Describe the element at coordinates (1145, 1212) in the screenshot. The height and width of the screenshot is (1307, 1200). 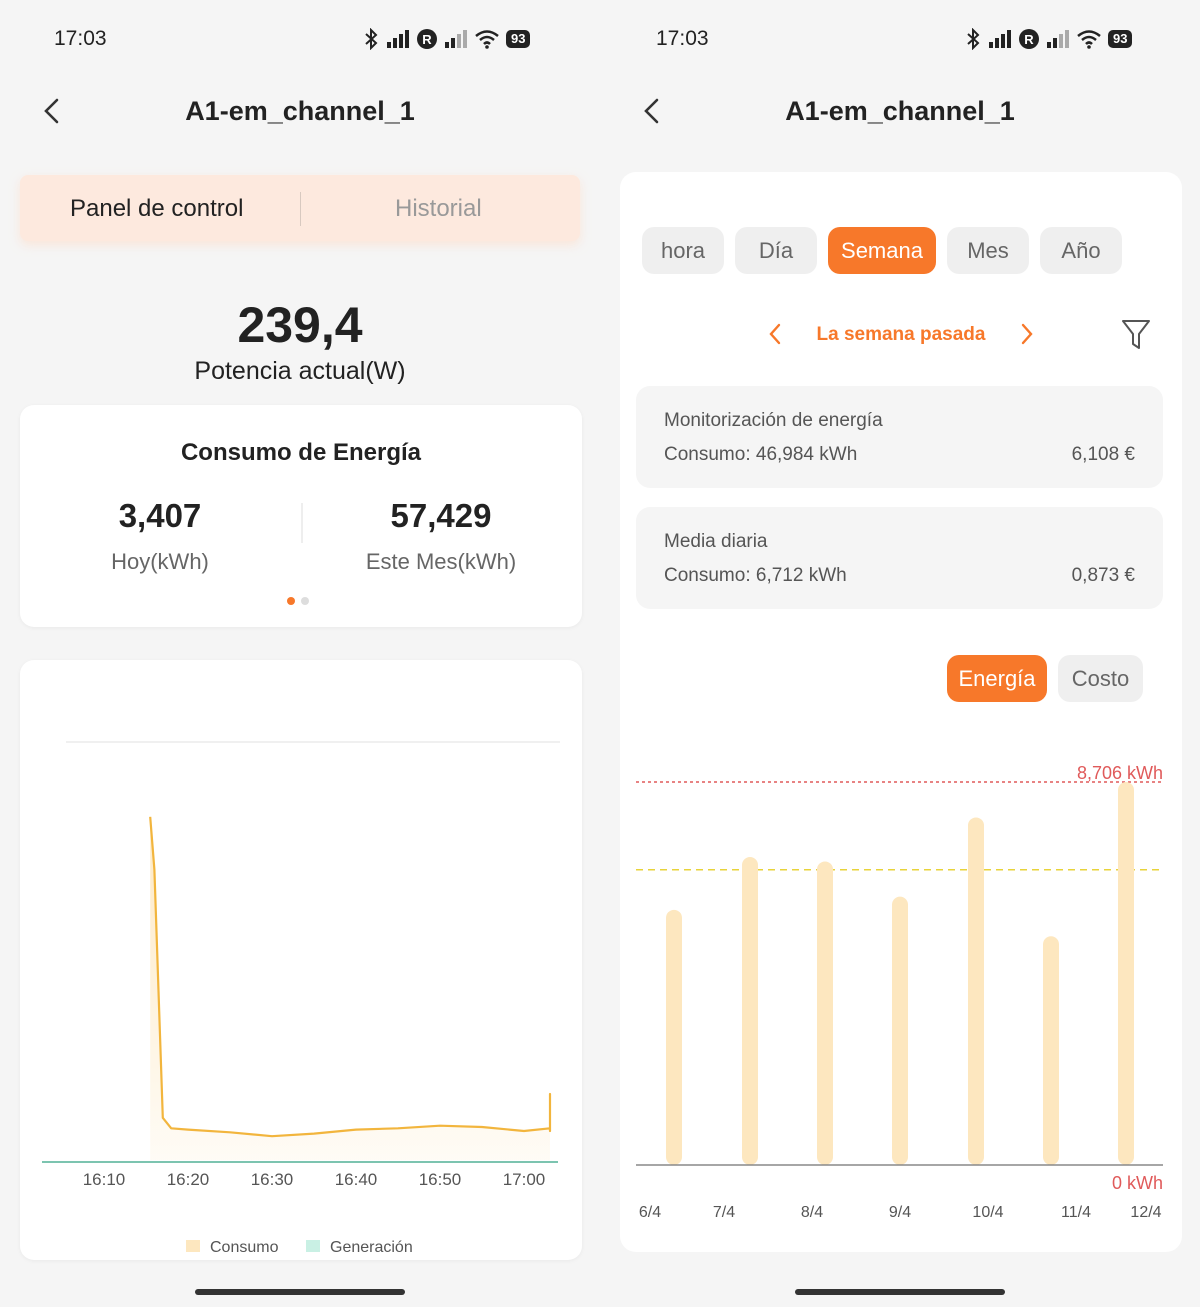
I see `x-tick-label: 12/4` at that location.